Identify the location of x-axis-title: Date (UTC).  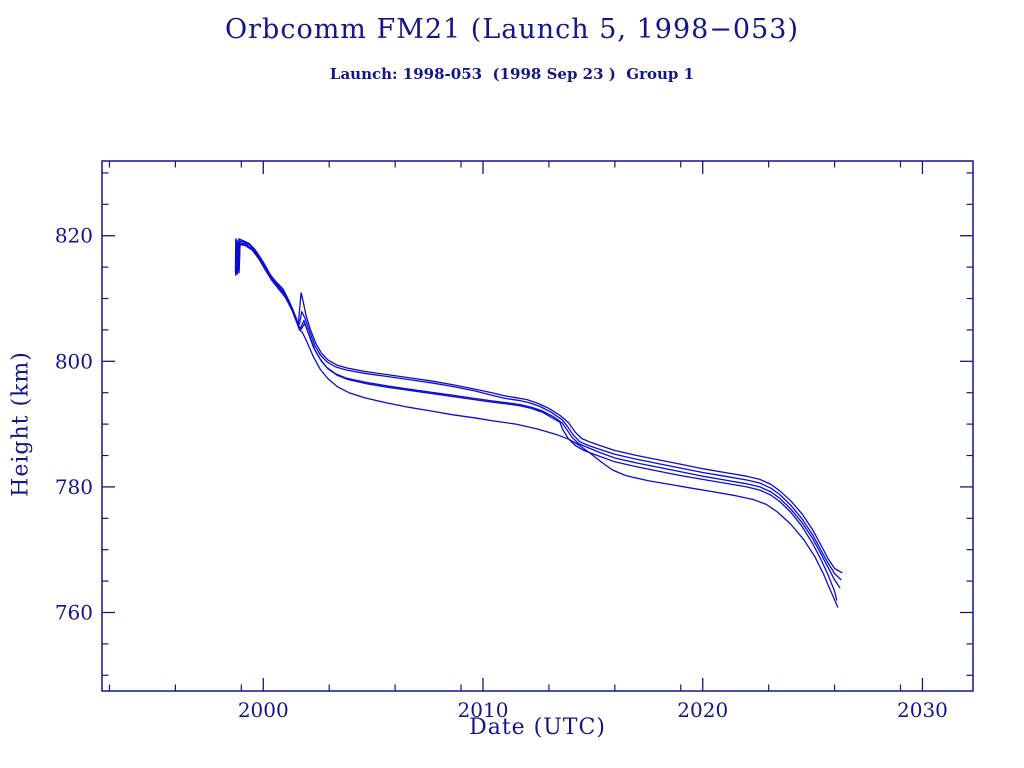
(537, 727).